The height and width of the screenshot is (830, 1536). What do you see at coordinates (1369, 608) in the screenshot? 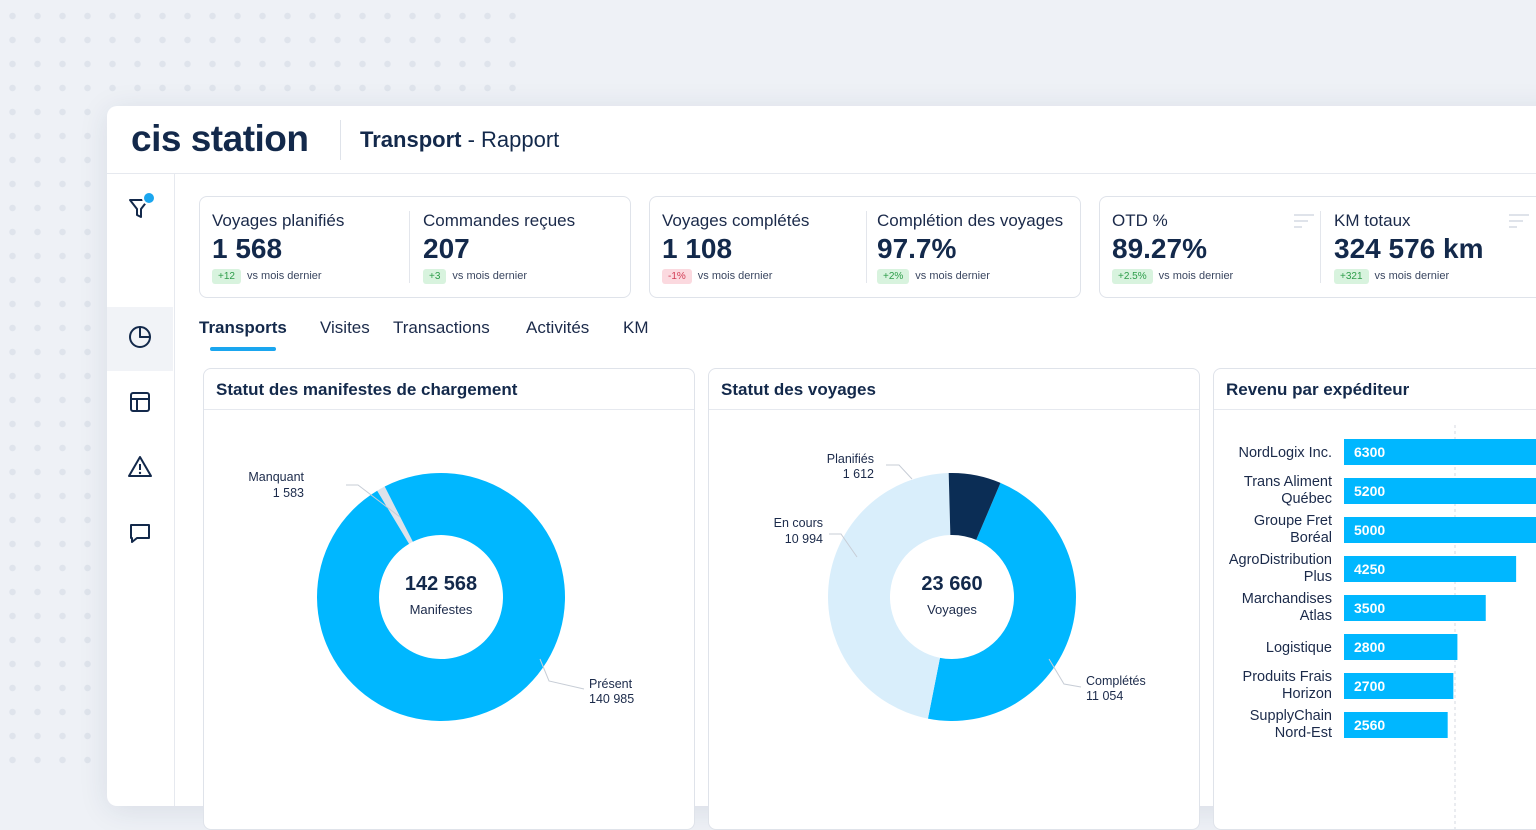
I see `bar-value-label: 3500` at bounding box center [1369, 608].